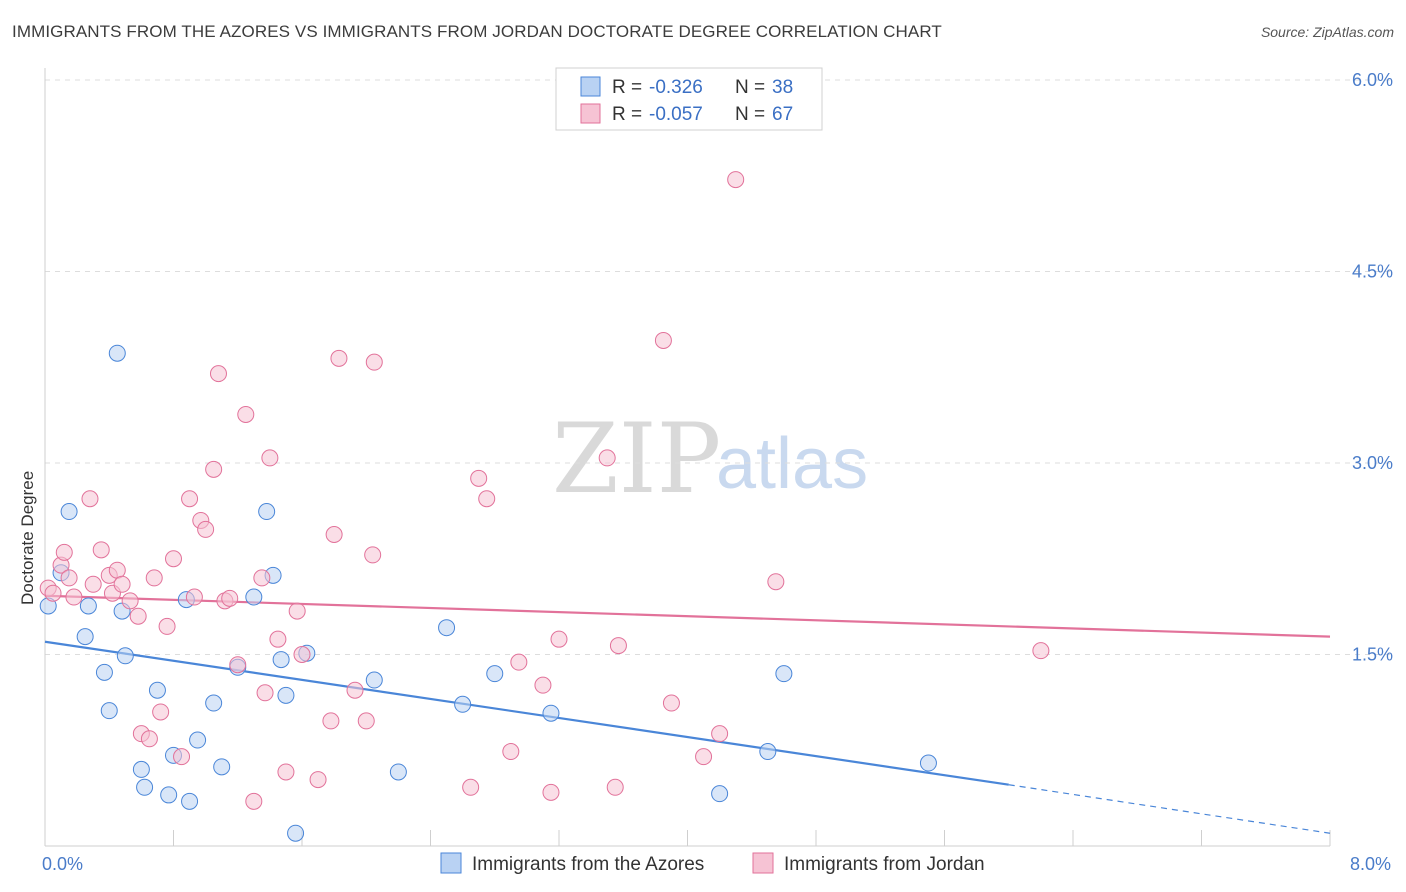  I want to click on legend-r-value-blue: -0.326, so click(676, 87).